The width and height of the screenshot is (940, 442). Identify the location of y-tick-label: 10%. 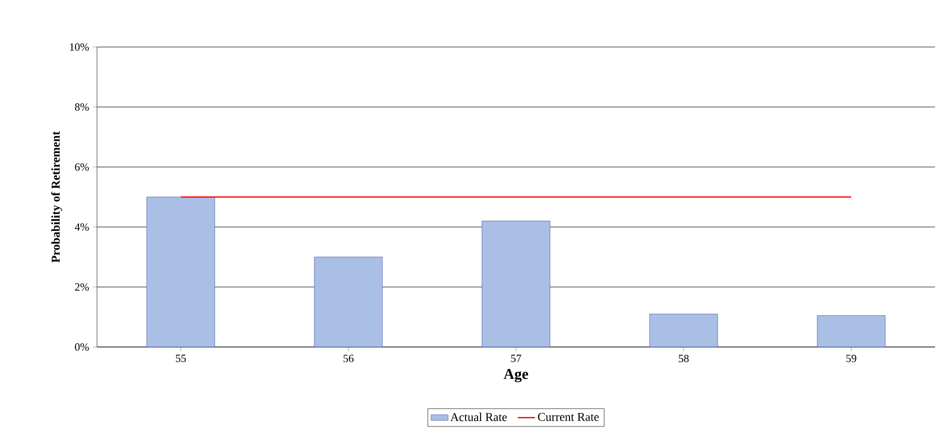
(79, 47).